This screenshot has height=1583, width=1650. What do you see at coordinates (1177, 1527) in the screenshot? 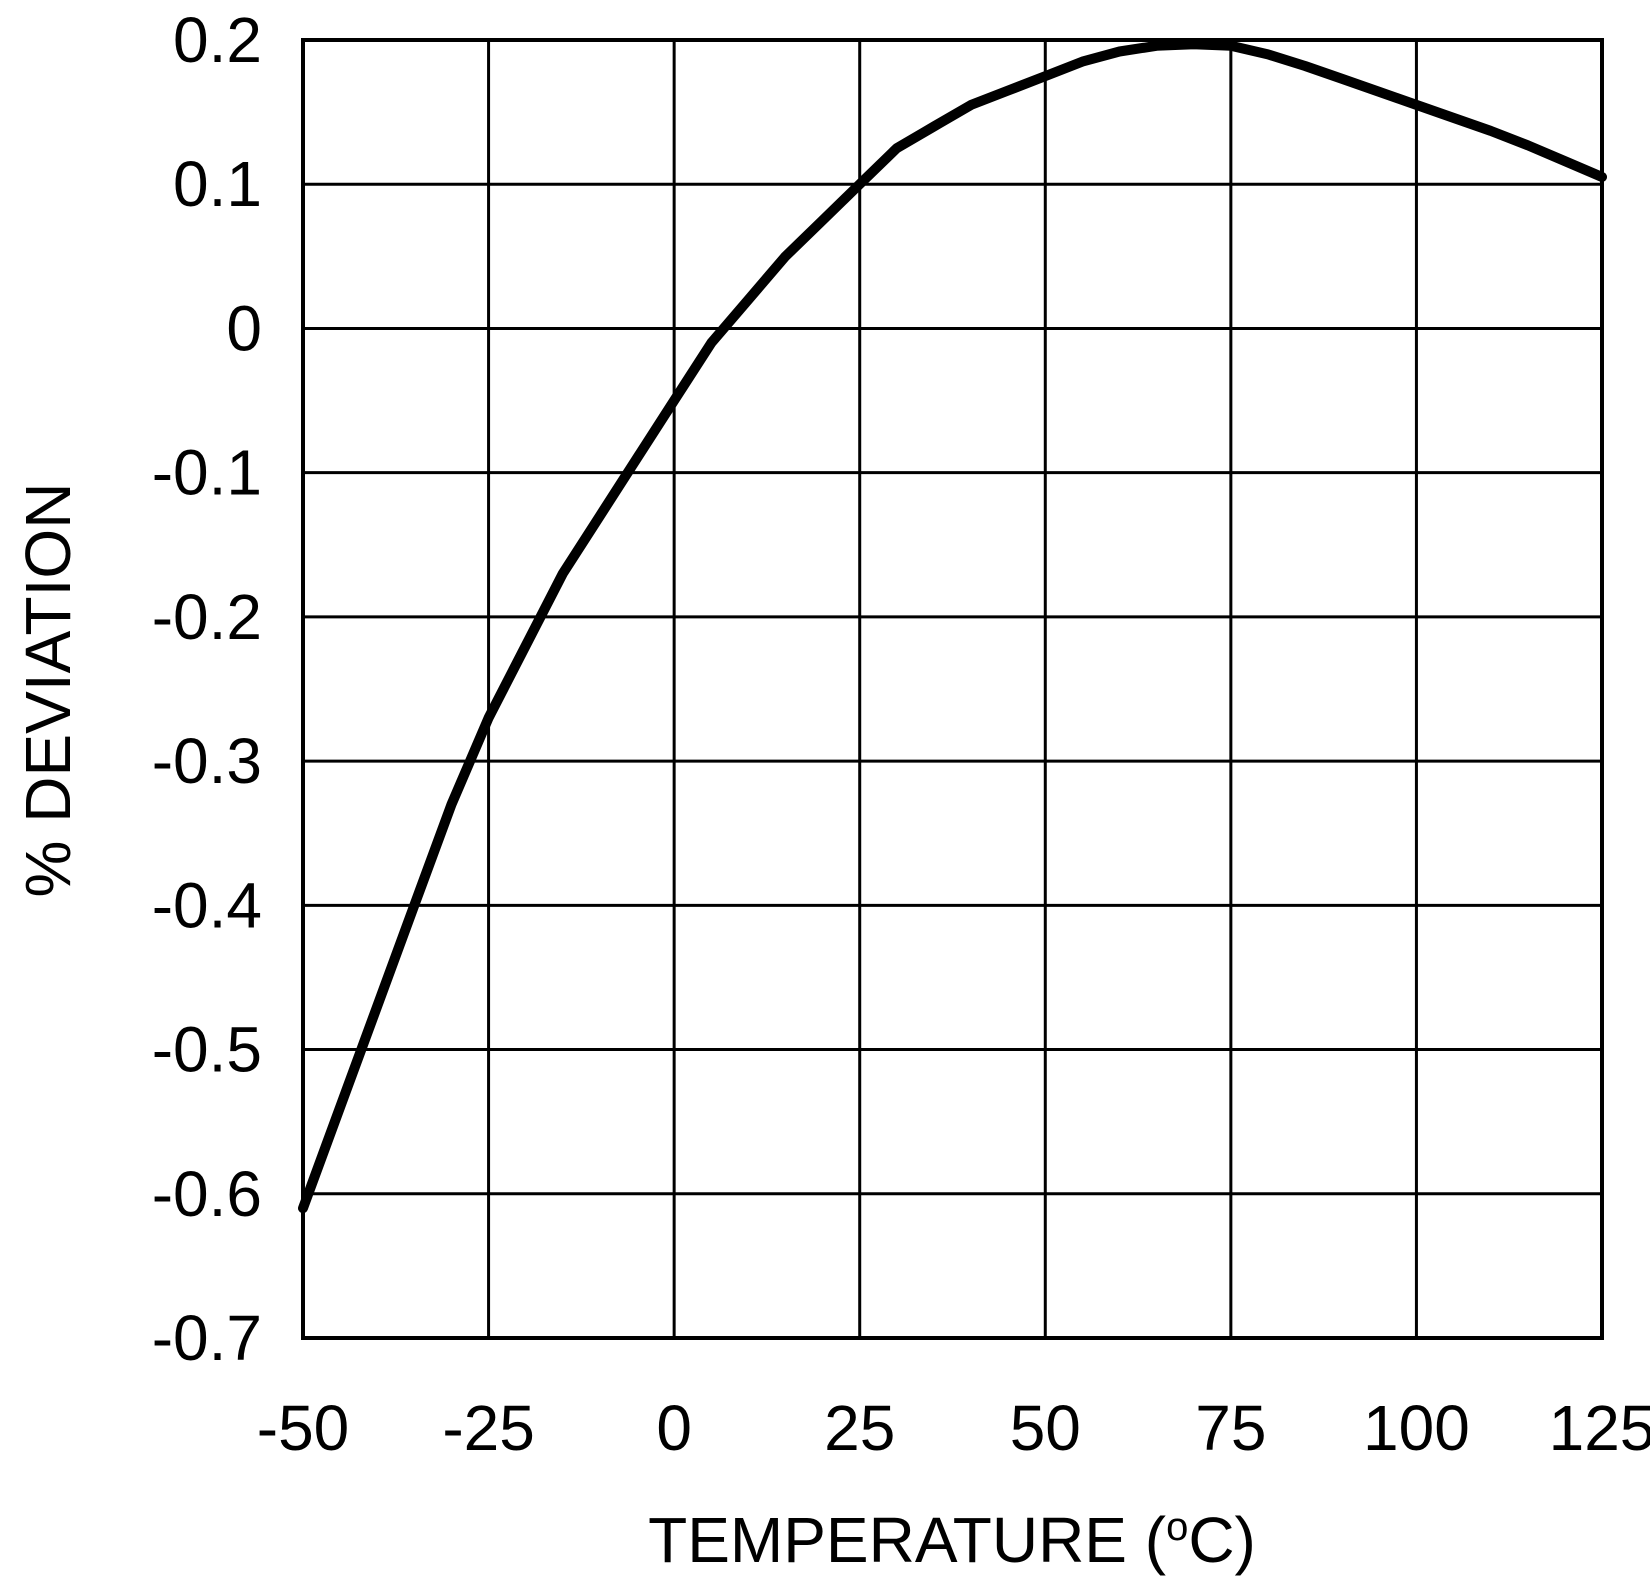
I see `x-axis-title-superscript: o` at bounding box center [1177, 1527].